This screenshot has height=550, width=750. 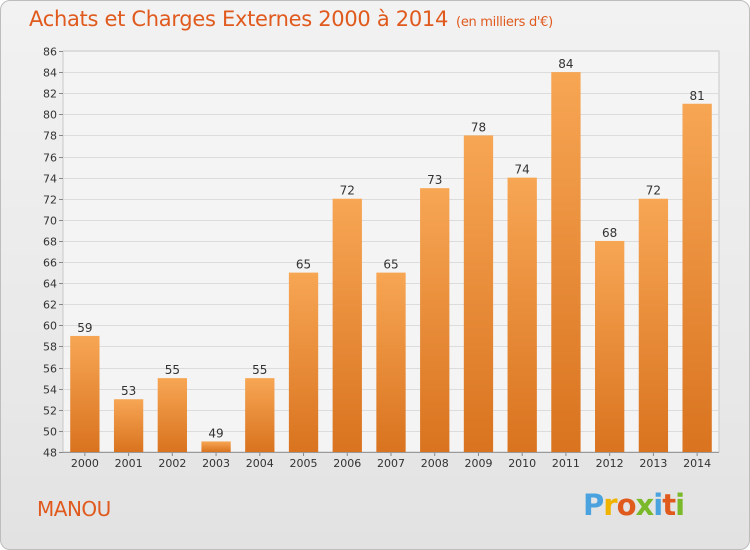 What do you see at coordinates (645, 505) in the screenshot?
I see `logo-letter: x` at bounding box center [645, 505].